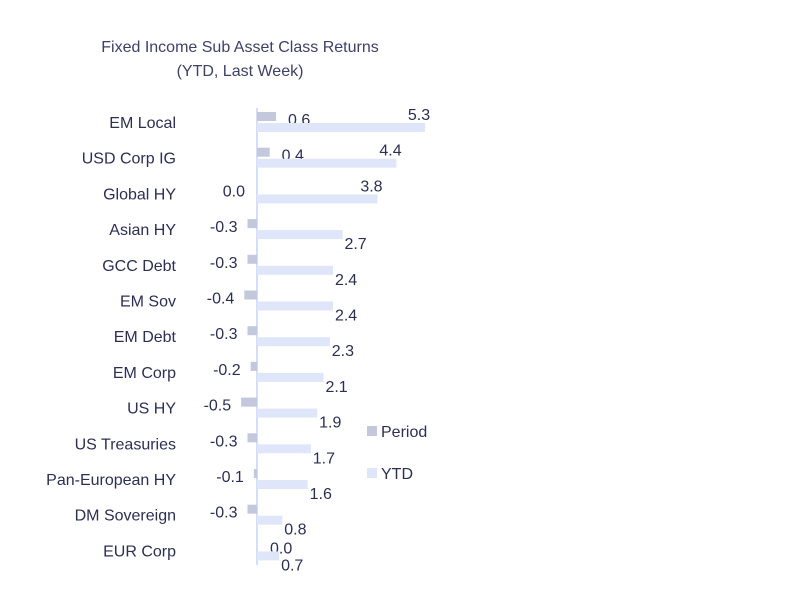  Describe the element at coordinates (111, 480) in the screenshot. I see `category-label: Pan-European HY` at that location.